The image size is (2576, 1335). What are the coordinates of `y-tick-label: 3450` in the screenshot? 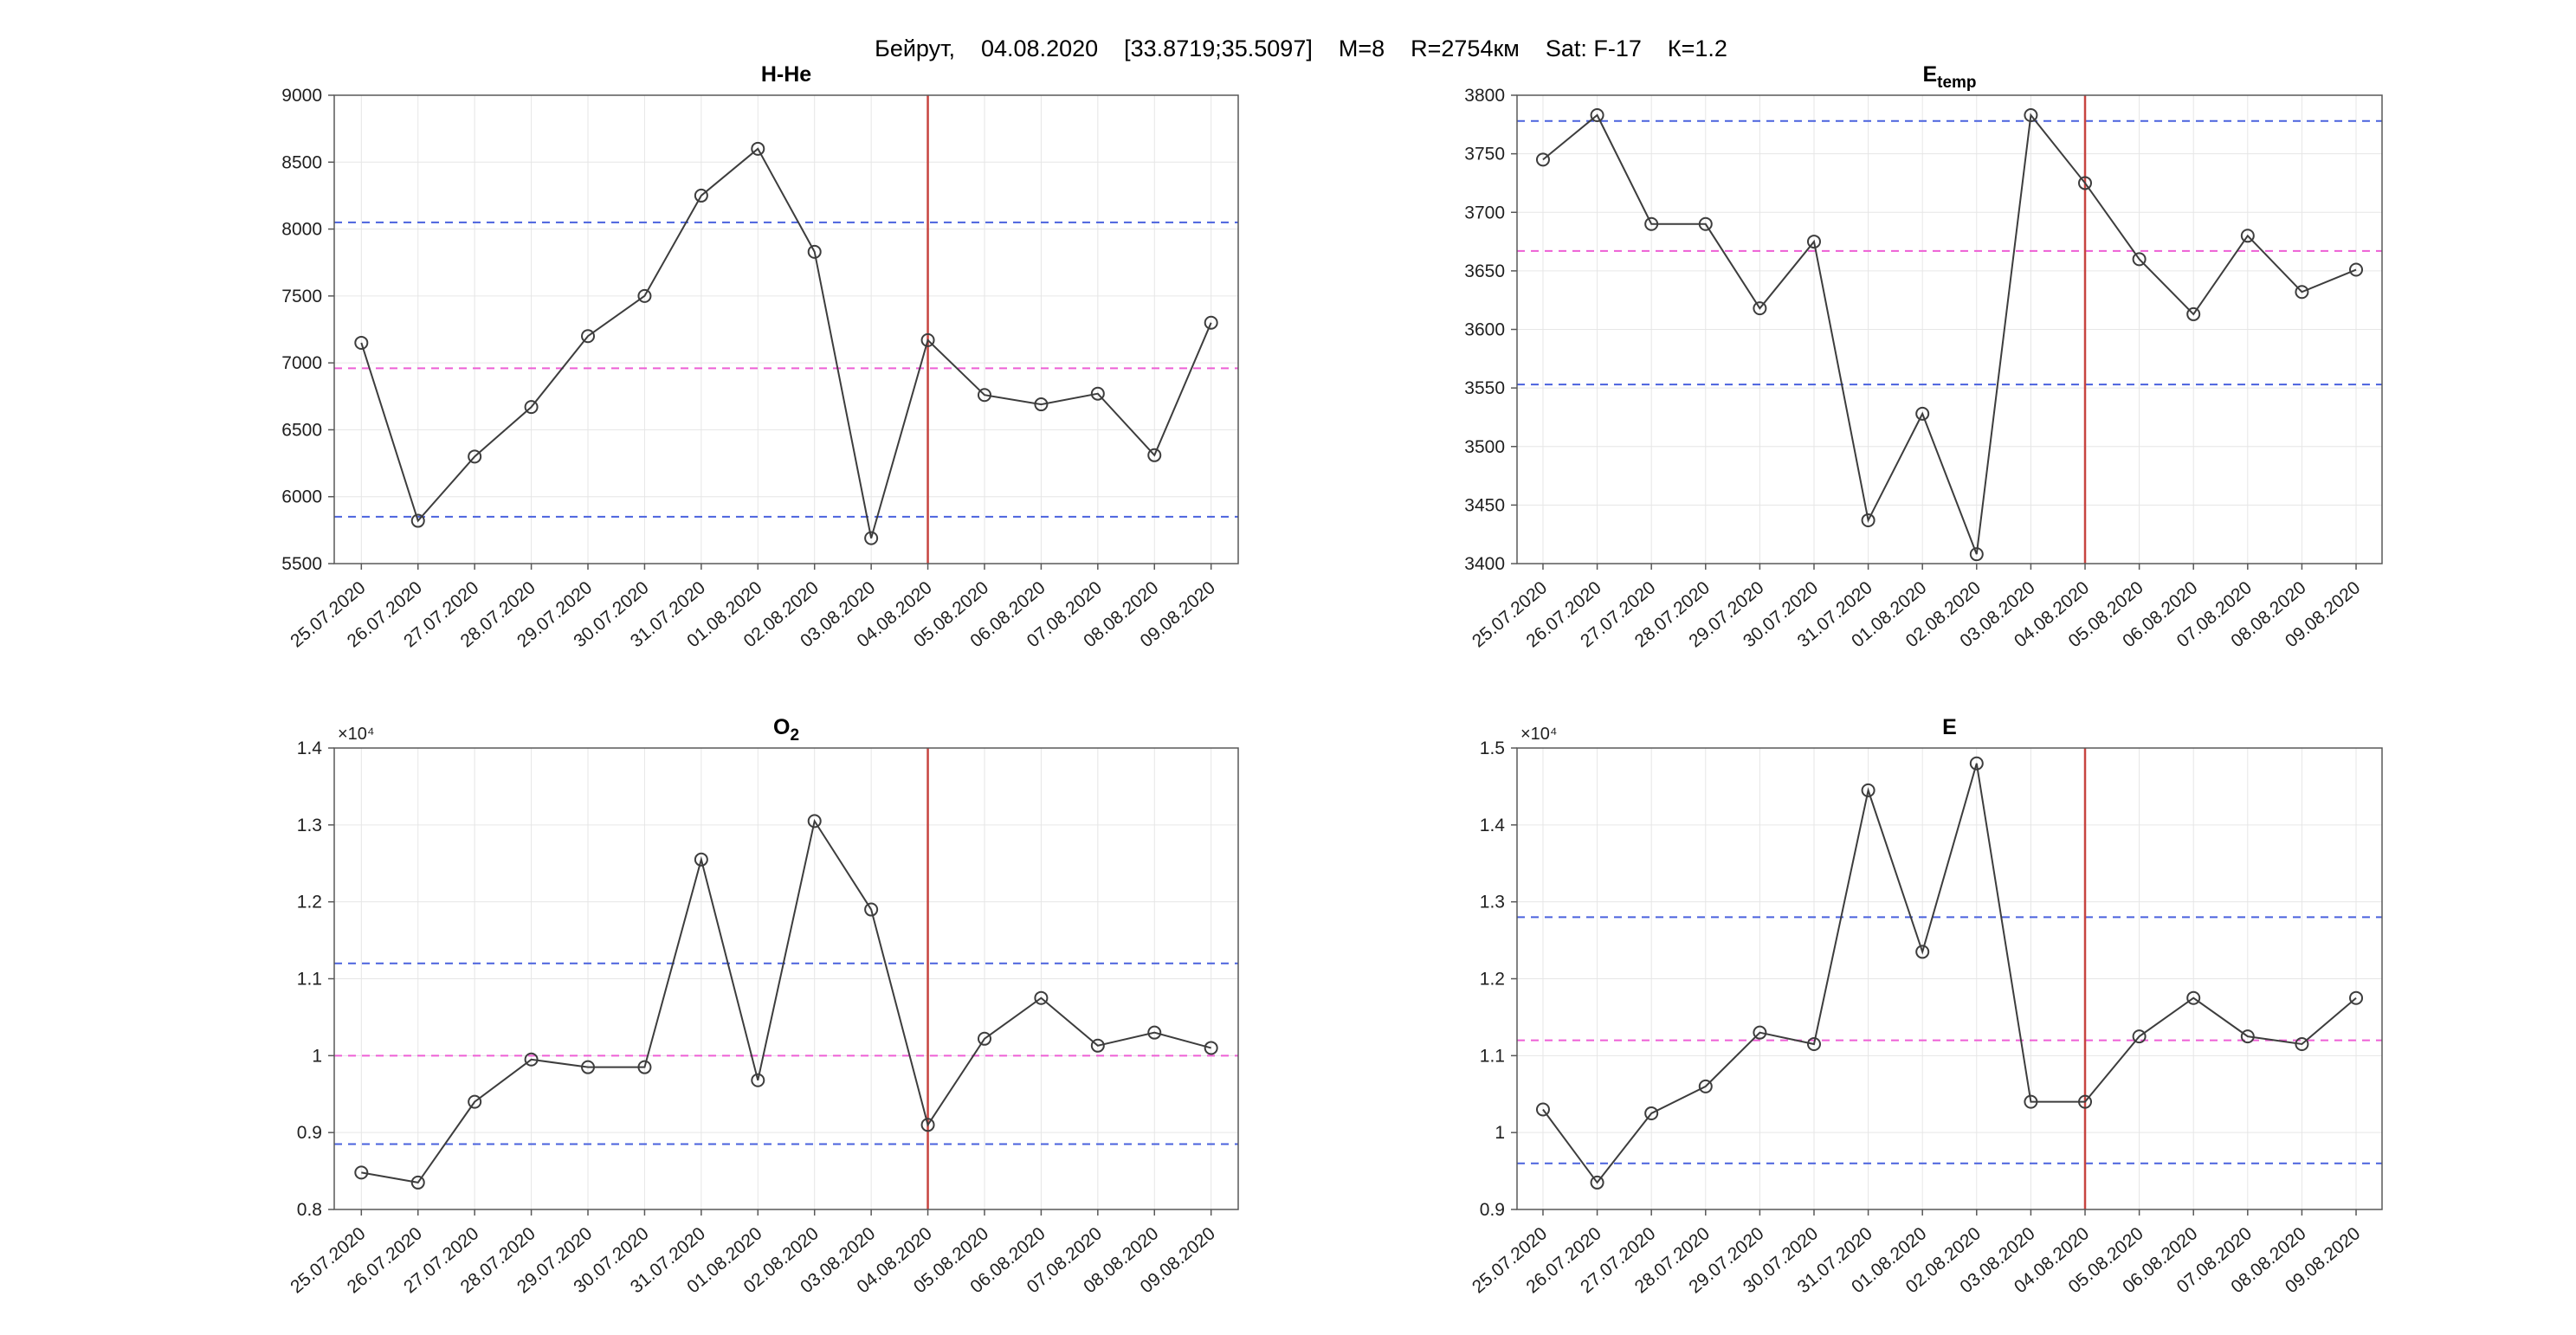 It's located at (1484, 505).